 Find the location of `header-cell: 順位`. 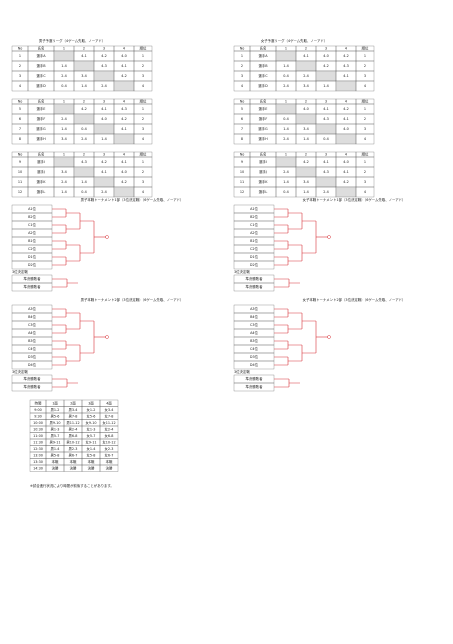

header-cell: 順位 is located at coordinates (365, 154).